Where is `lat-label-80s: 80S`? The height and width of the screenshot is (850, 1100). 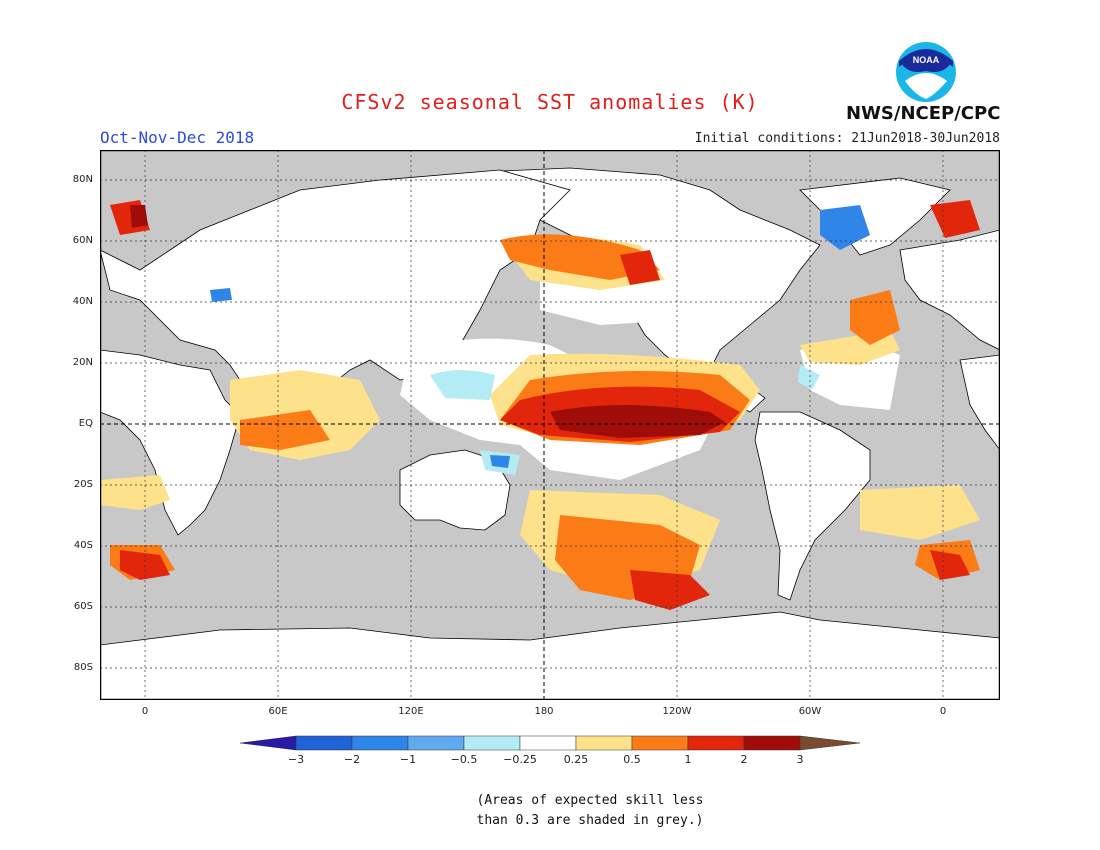
lat-label-80s: 80S is located at coordinates (83, 667).